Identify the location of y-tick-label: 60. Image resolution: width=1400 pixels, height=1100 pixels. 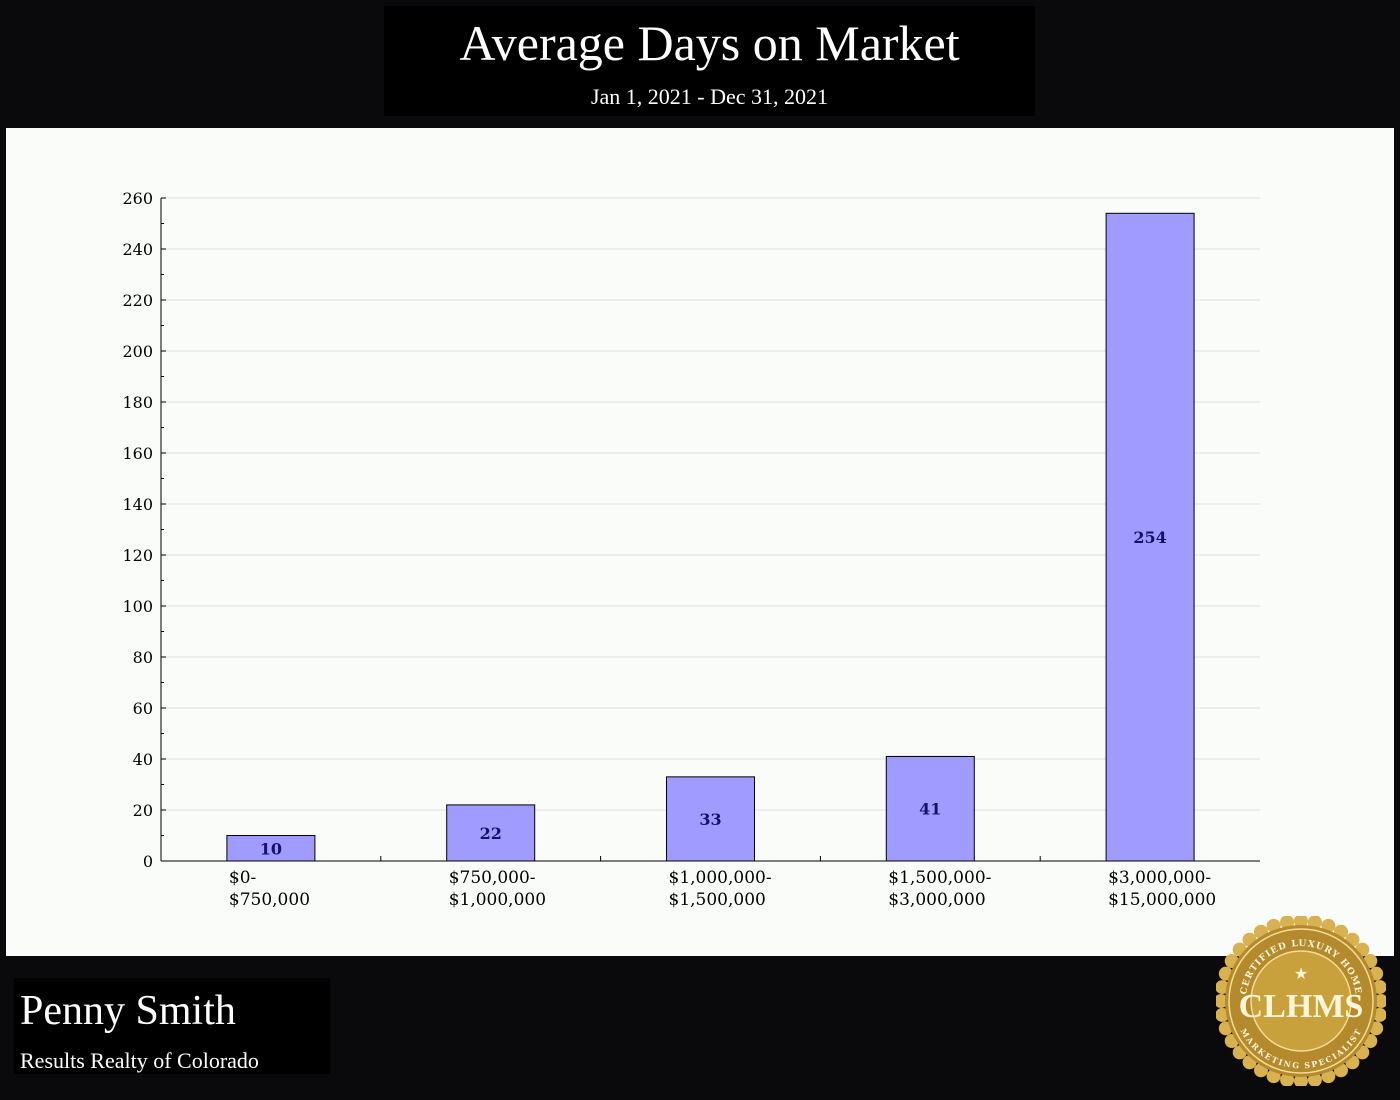
(143, 708).